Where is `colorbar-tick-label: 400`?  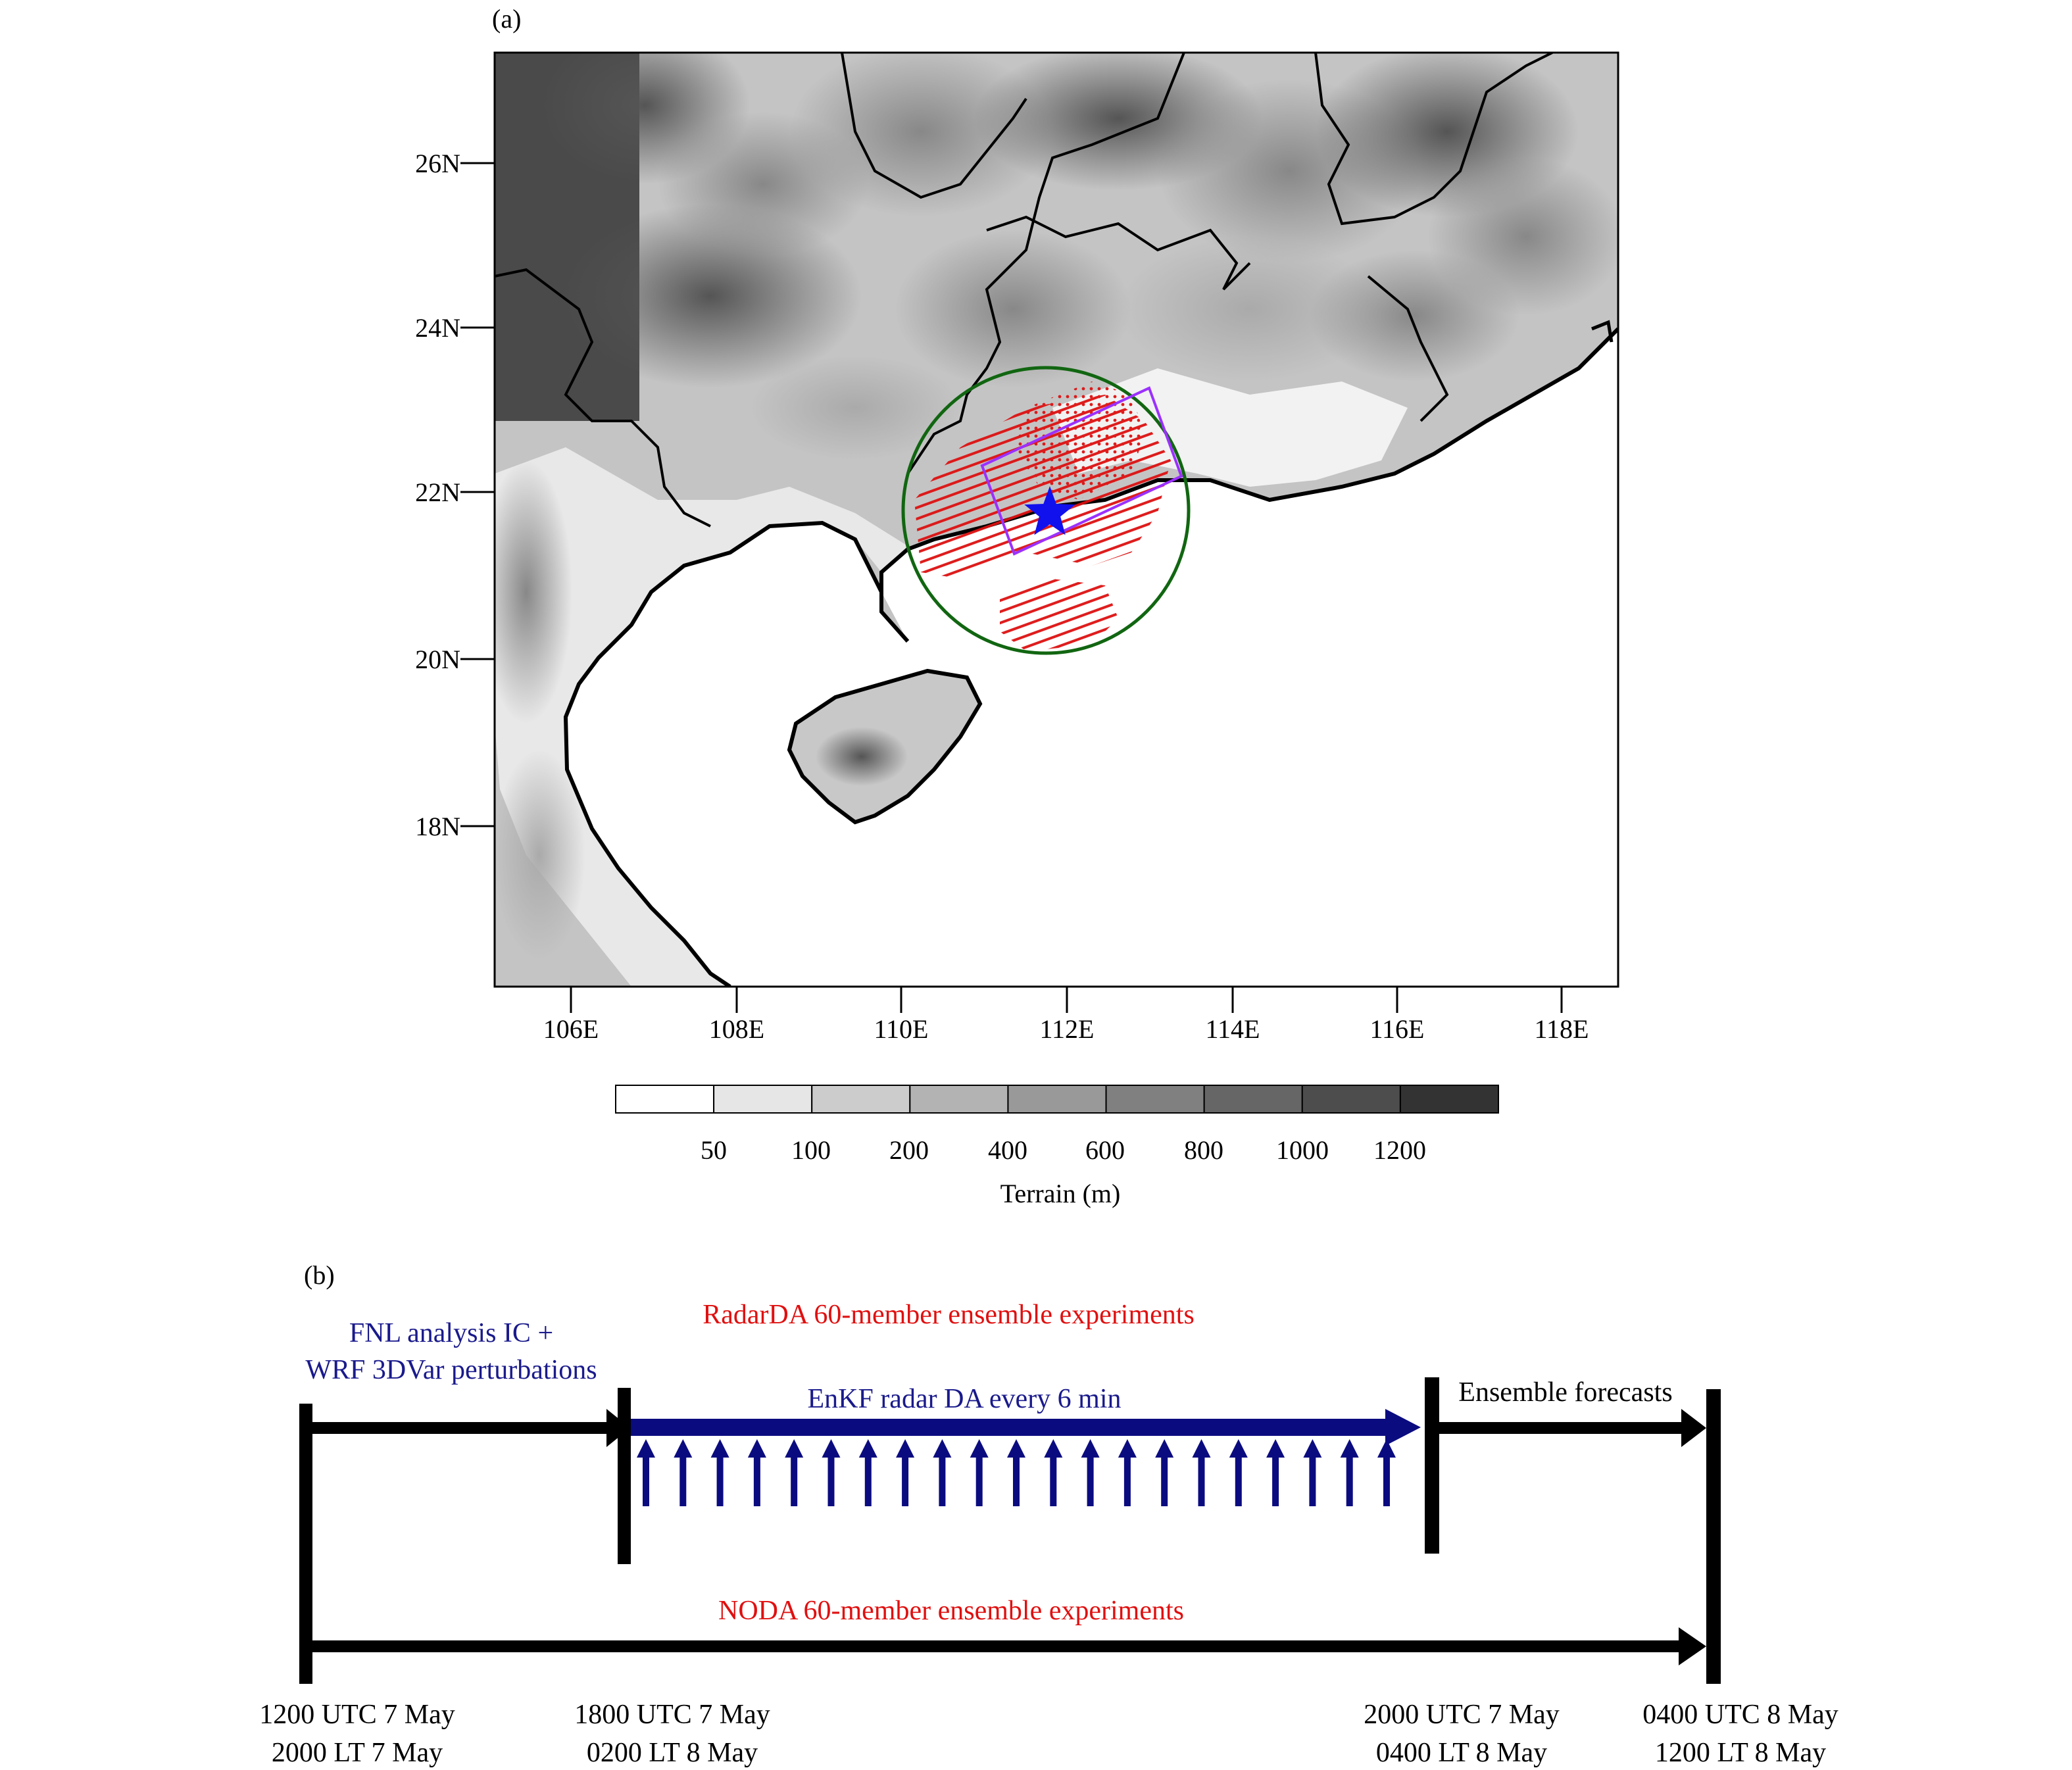 colorbar-tick-label: 400 is located at coordinates (1007, 1150).